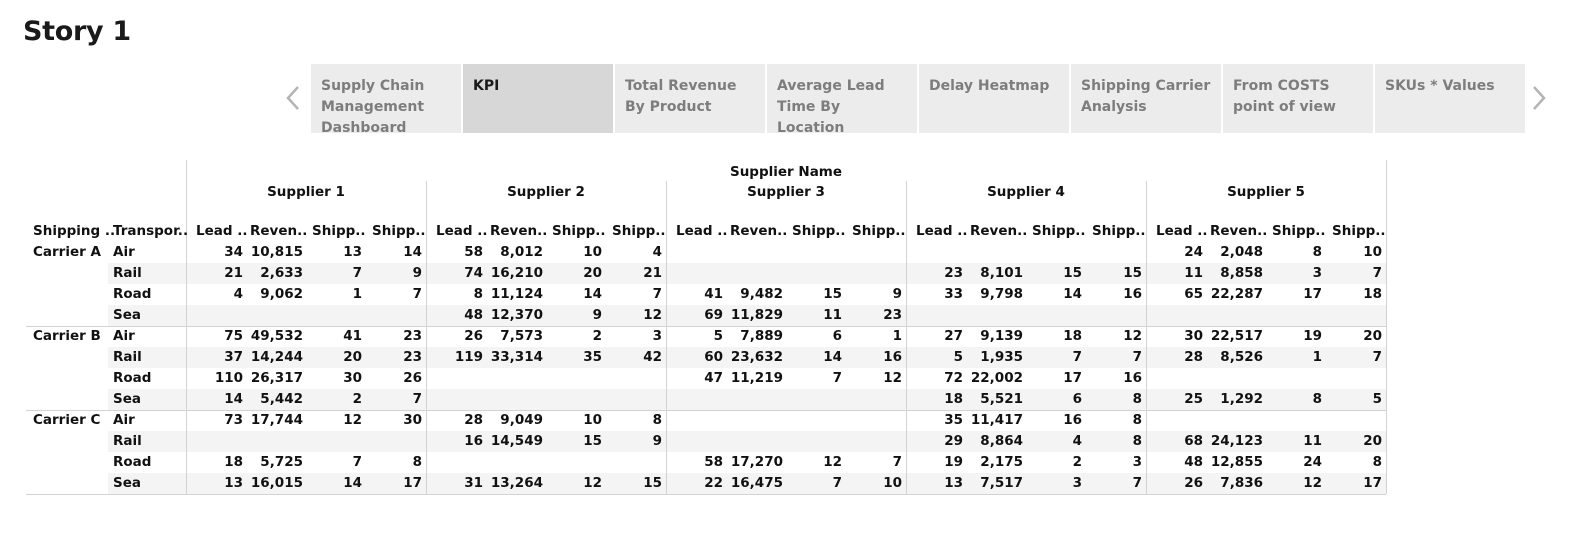  I want to click on table-cell: 23,632, so click(756, 357).